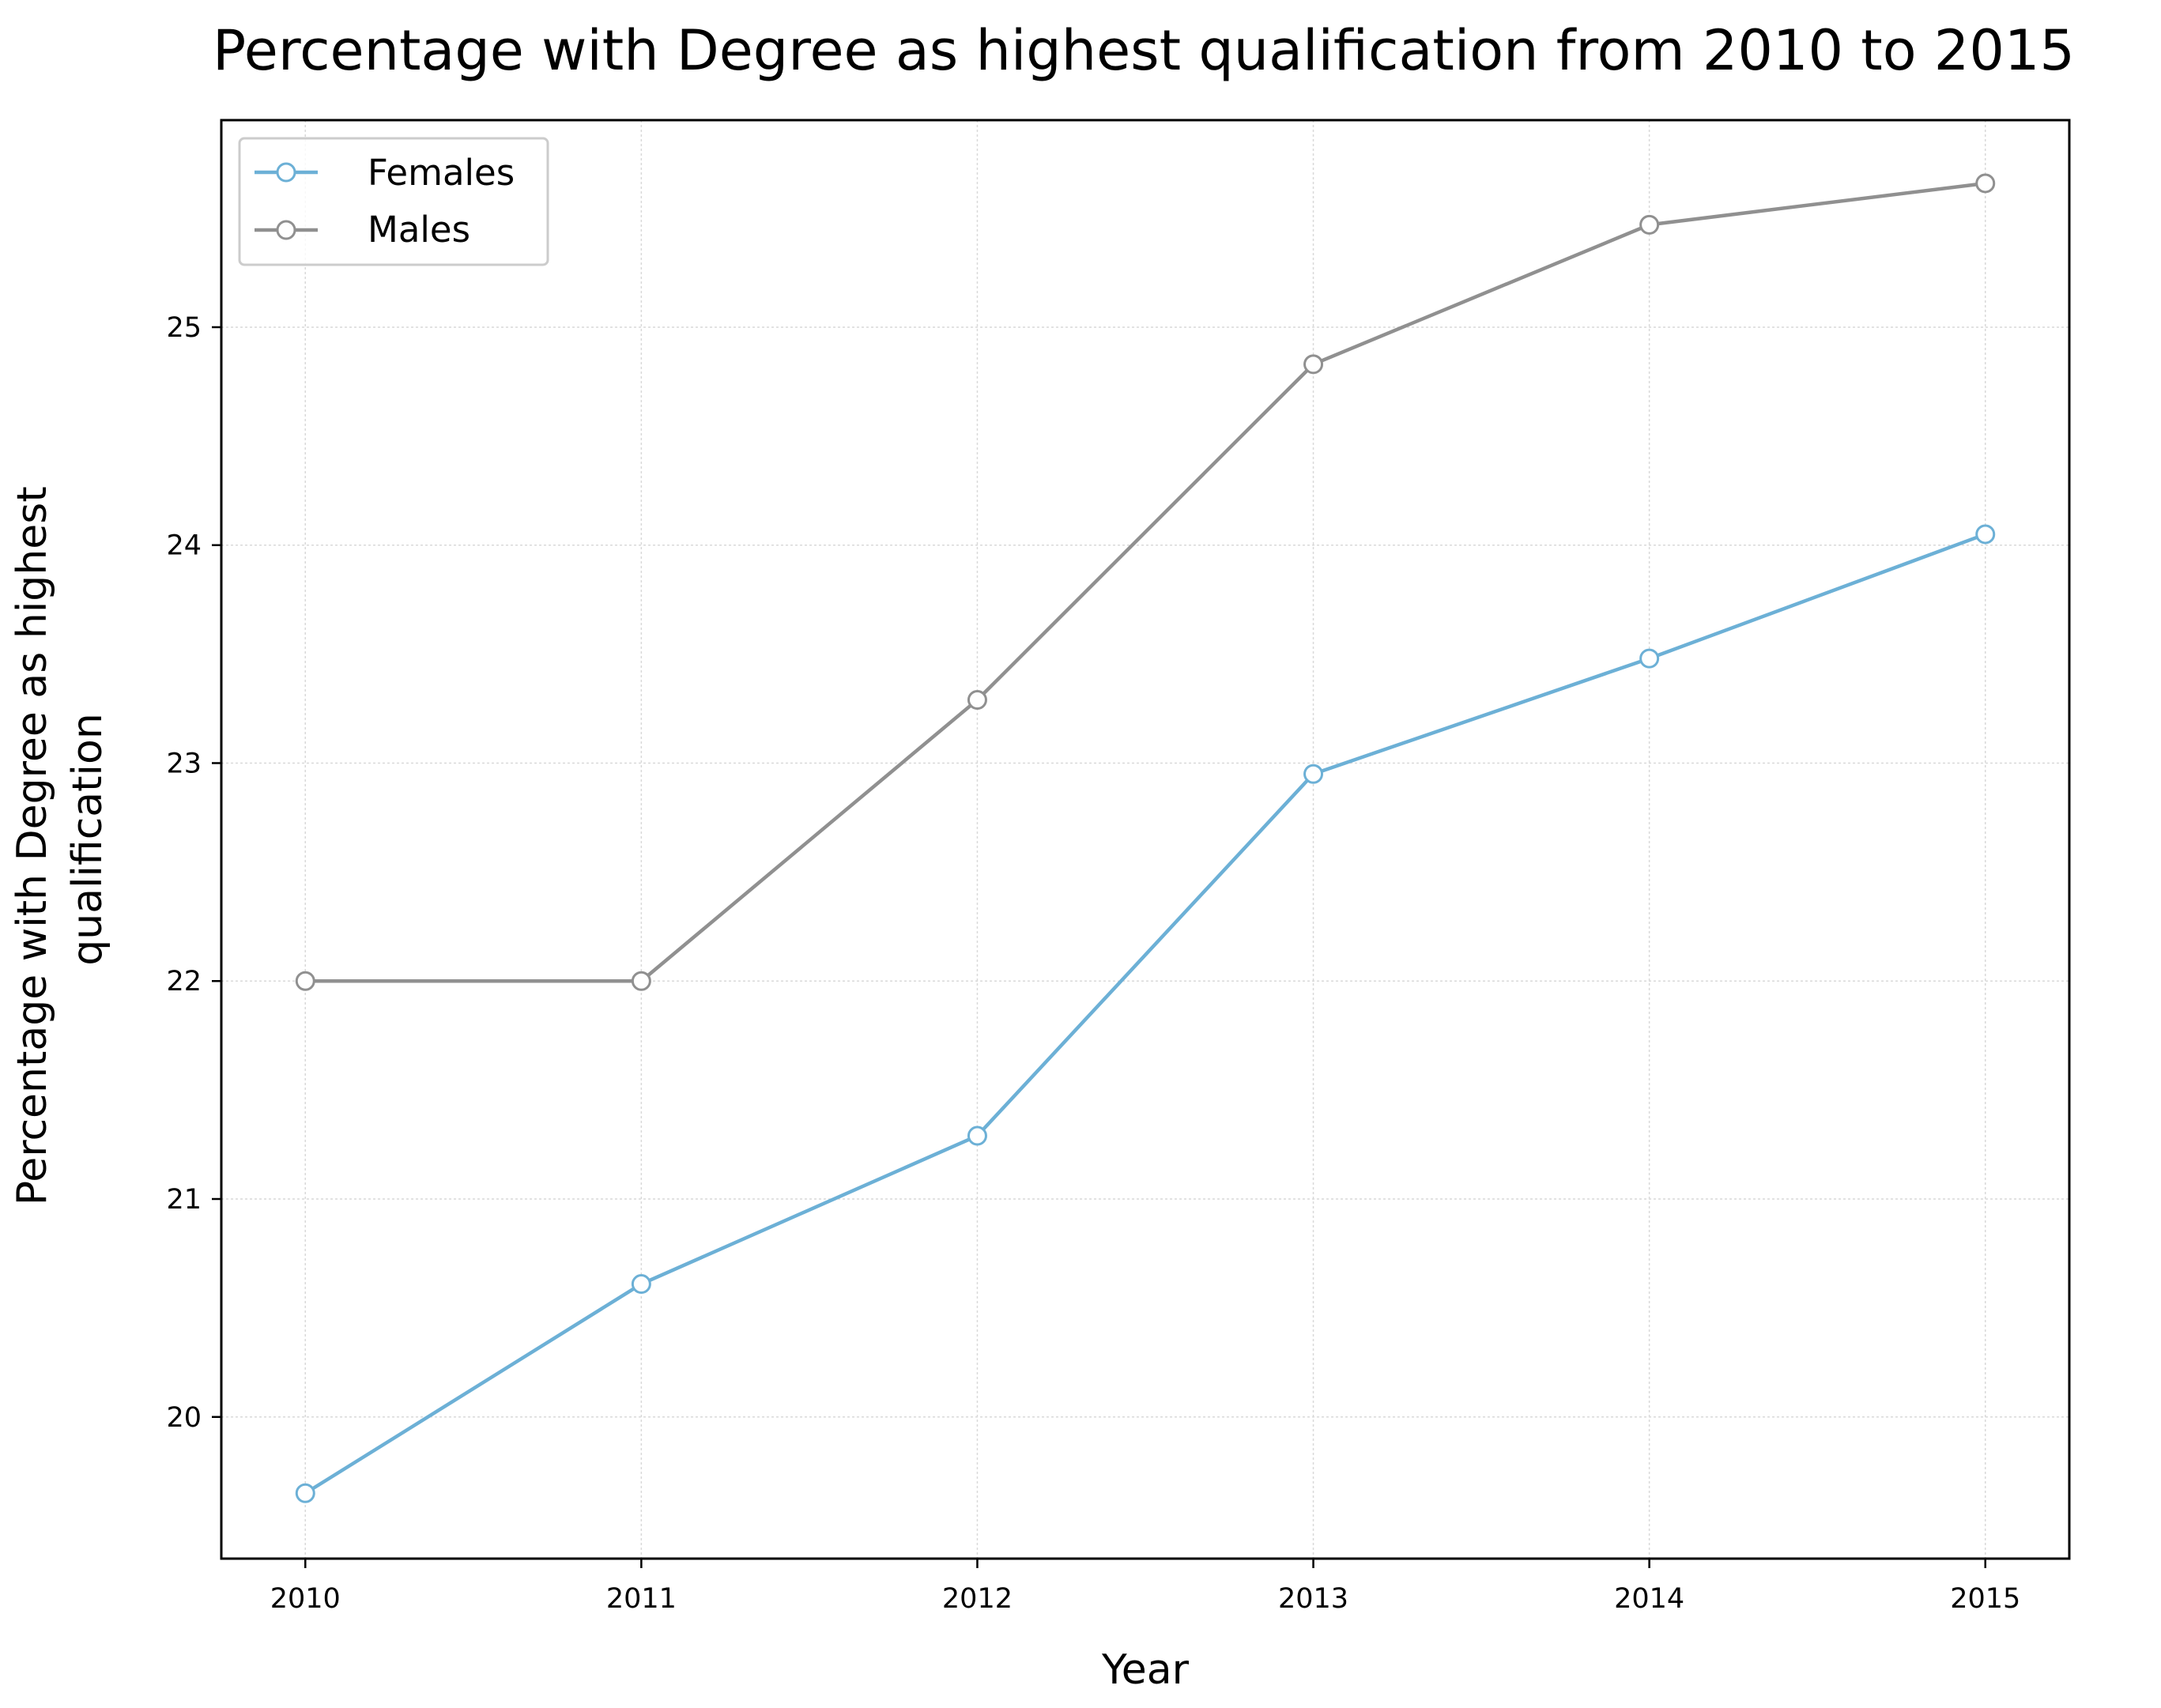  I want to click on legend-marker-males, so click(286, 230).